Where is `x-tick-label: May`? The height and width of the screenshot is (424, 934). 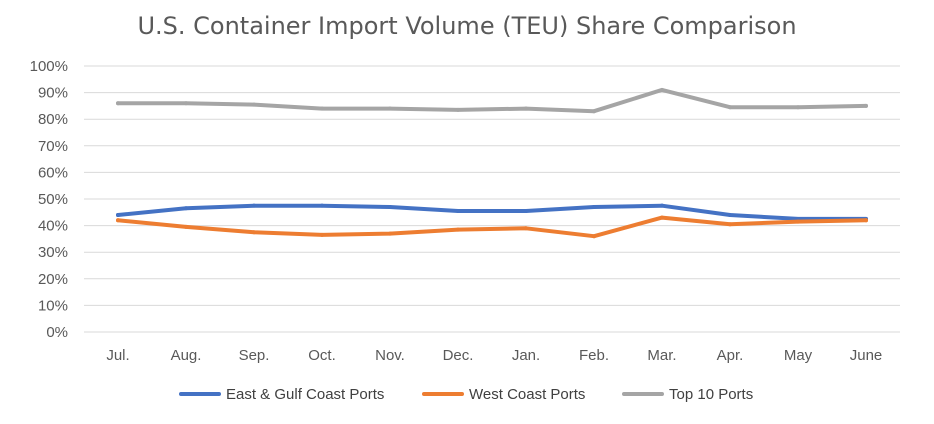
x-tick-label: May is located at coordinates (798, 355).